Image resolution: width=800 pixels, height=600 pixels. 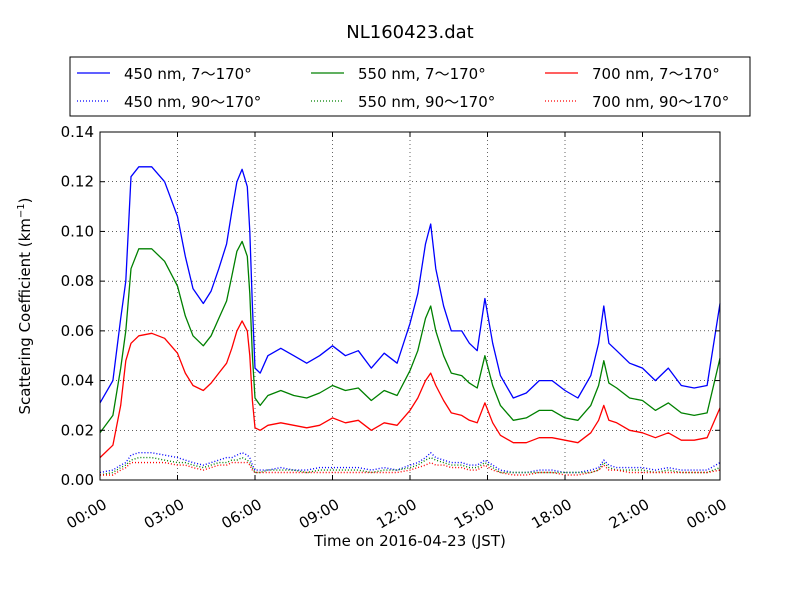 I want to click on legend-label: 450 nm, 90～170°, so click(x=192, y=102).